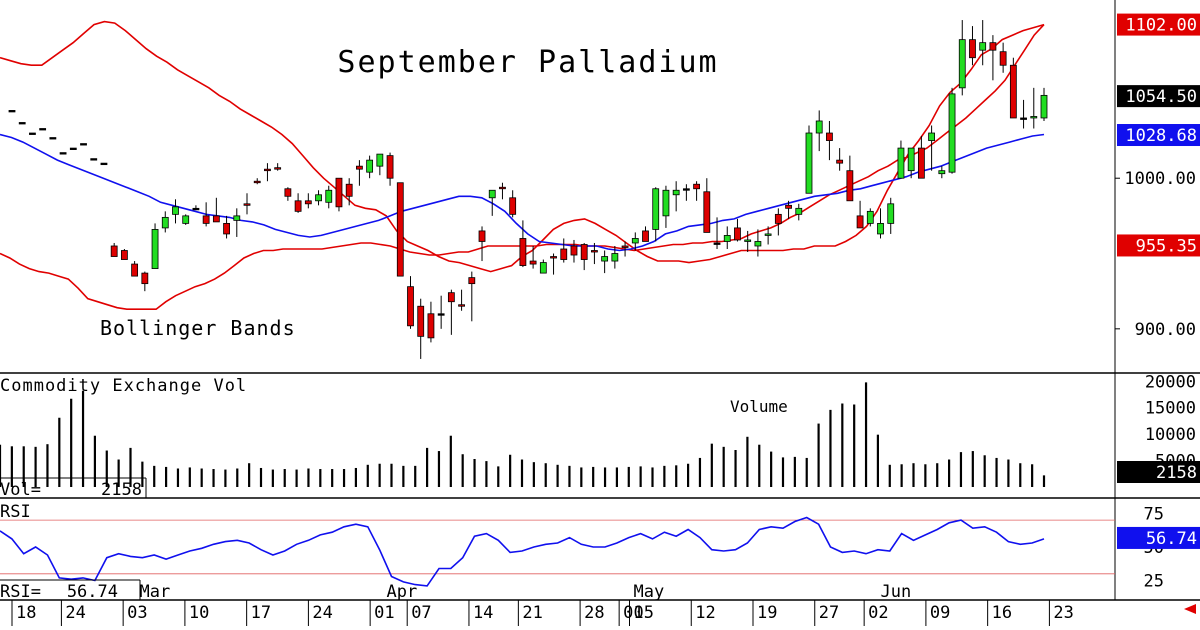 The image size is (1200, 630). What do you see at coordinates (759, 406) in the screenshot?
I see `volume-annotation: Volume` at bounding box center [759, 406].